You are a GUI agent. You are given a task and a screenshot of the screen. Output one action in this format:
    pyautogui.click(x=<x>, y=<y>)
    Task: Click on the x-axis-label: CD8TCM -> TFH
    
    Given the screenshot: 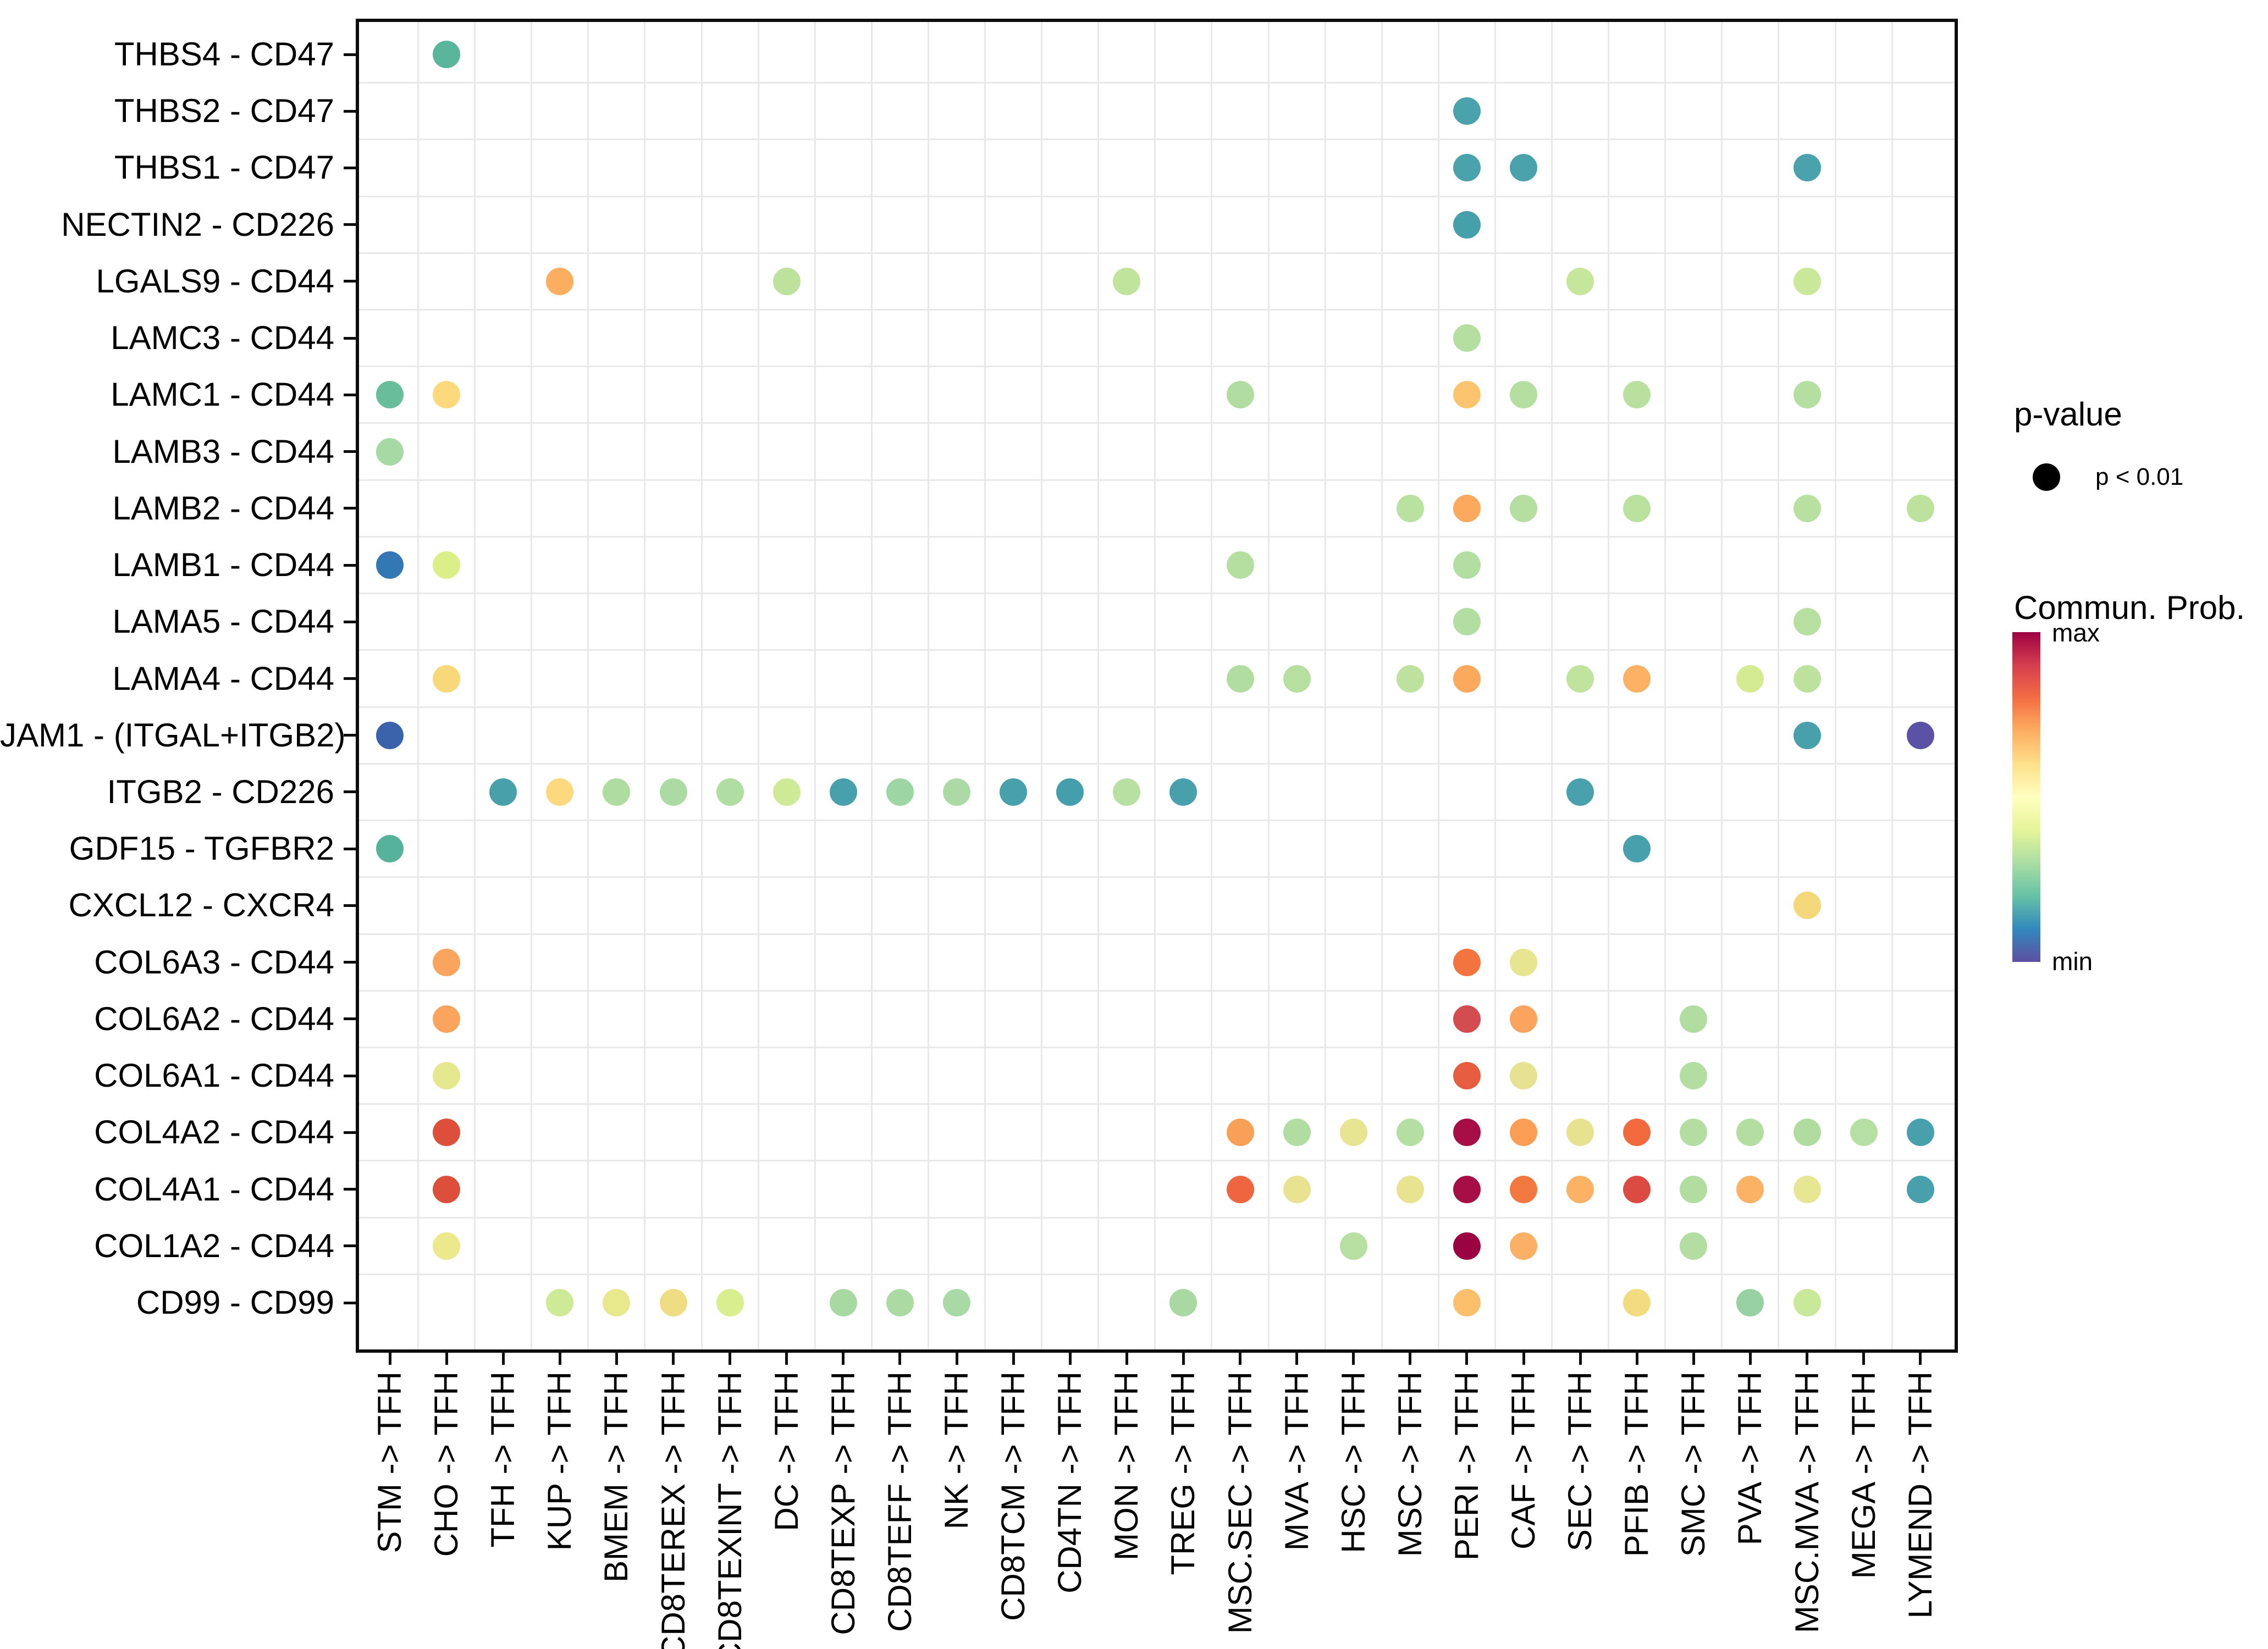 What is the action you would take?
    pyautogui.click(x=1014, y=1496)
    